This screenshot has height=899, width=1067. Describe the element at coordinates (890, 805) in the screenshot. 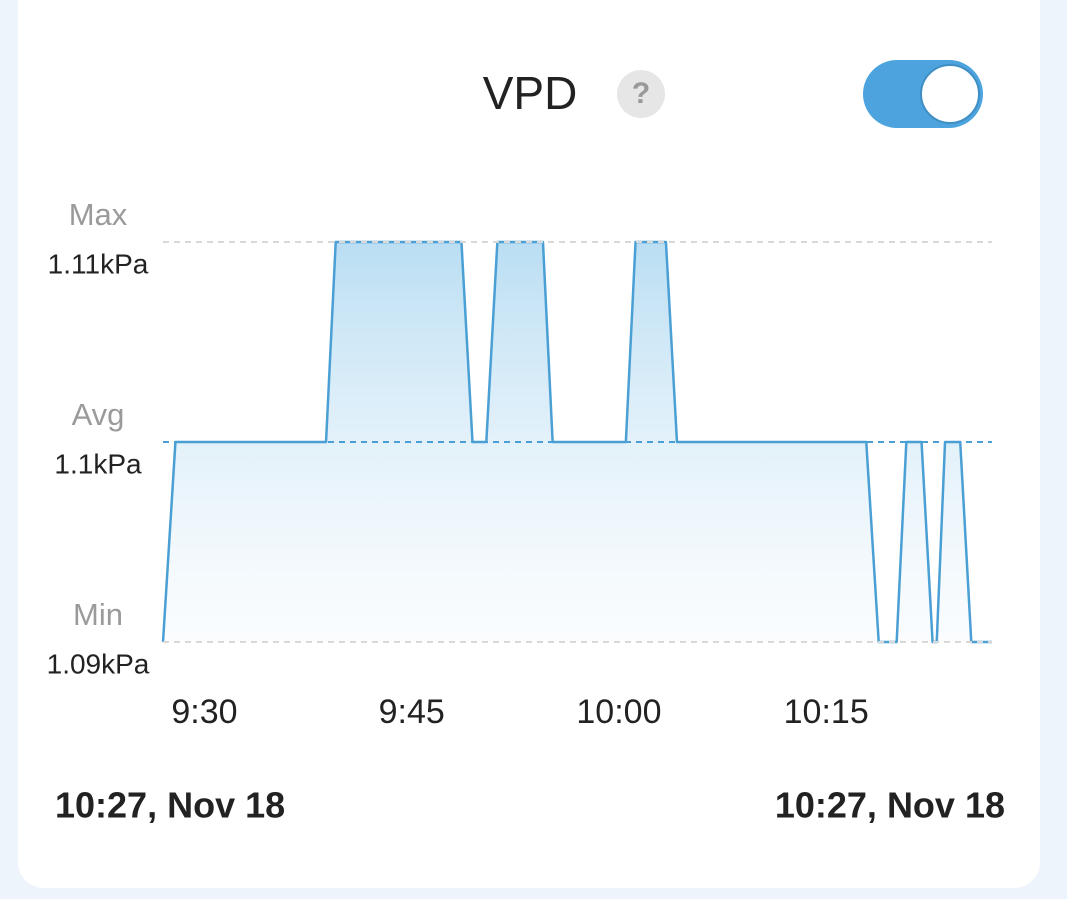

I see `footer-end: 10:27, Nov 18` at that location.